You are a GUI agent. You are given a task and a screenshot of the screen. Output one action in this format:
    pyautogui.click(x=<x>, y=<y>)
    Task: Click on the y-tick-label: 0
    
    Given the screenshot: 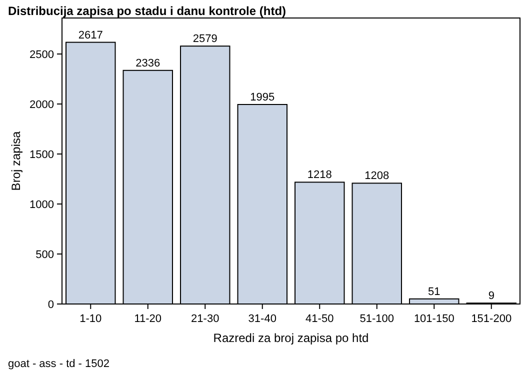 What is the action you would take?
    pyautogui.click(x=51, y=305)
    